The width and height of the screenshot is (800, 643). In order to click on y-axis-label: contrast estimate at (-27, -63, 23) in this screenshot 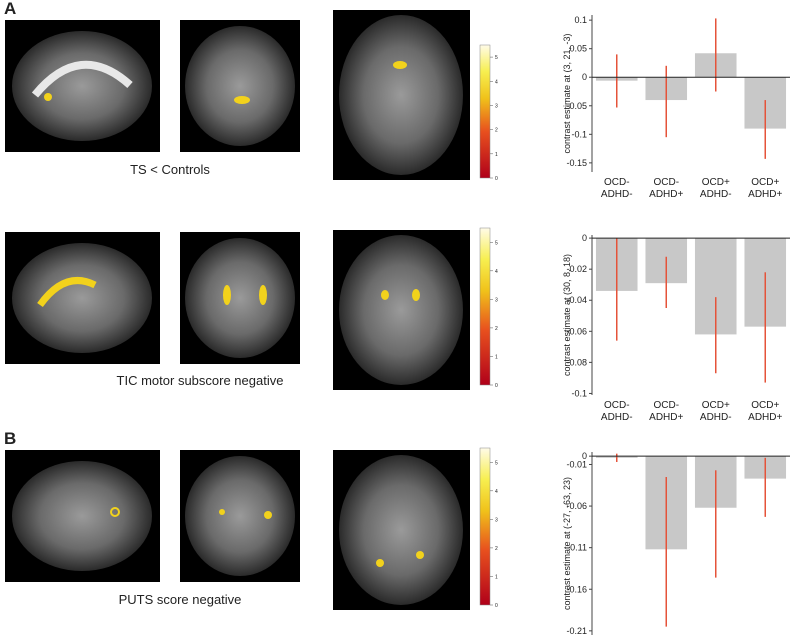, I will do `click(567, 543)`.